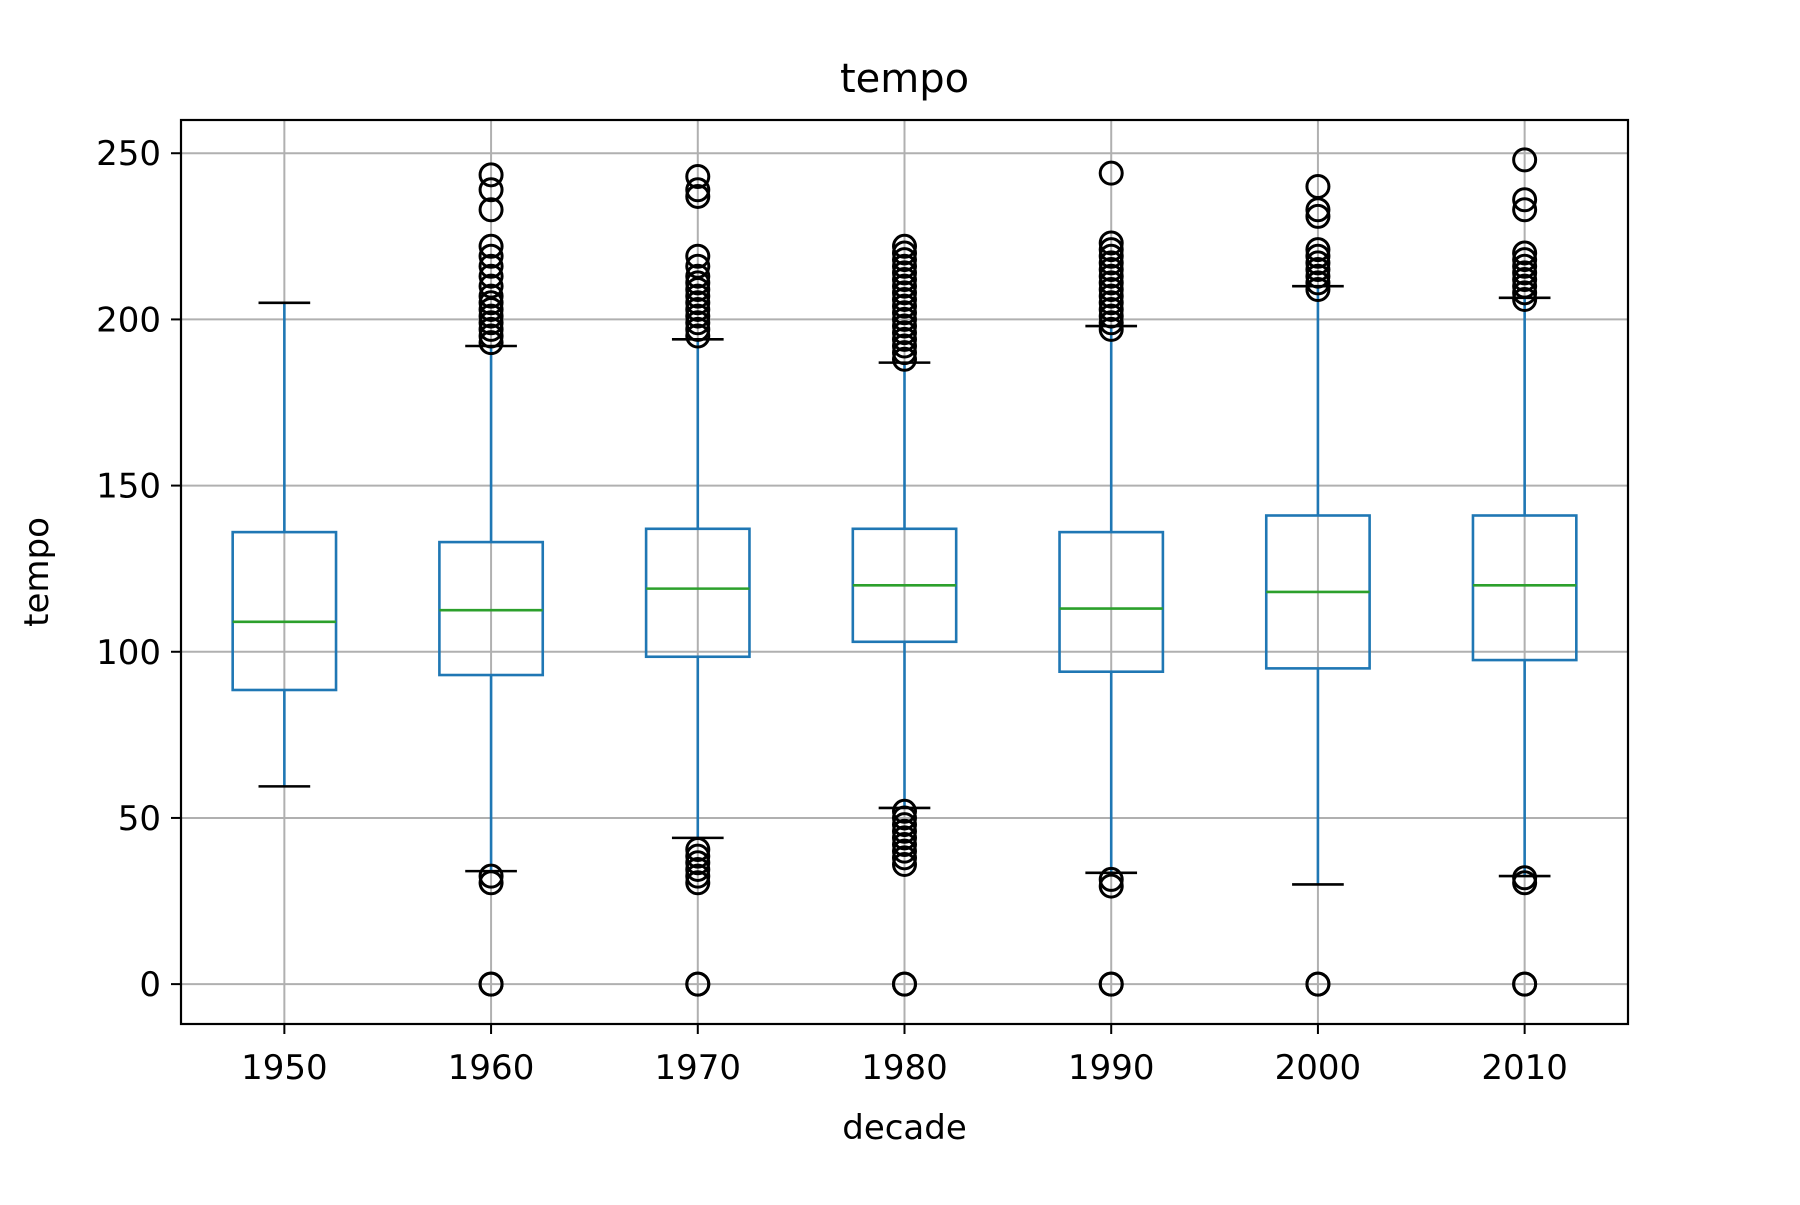  Describe the element at coordinates (491, 1068) in the screenshot. I see `x-tick-label: 1960` at that location.